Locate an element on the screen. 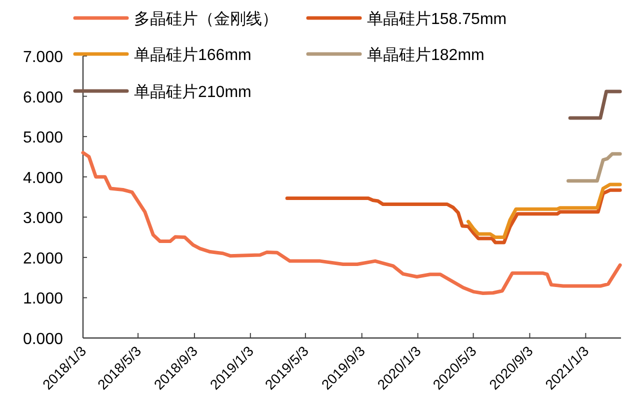  y-tick-label: 7.000 is located at coordinates (43, 57).